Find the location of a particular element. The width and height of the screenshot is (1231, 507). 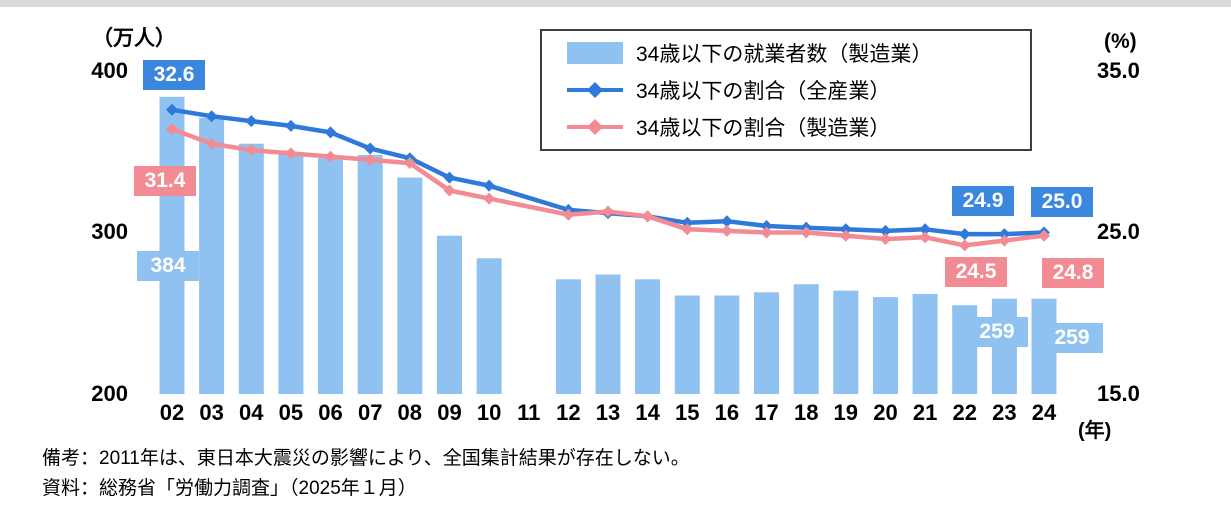

legend-item-ratio-manufacturing: 34歳以下の割合（製造業） is located at coordinates (786, 127).